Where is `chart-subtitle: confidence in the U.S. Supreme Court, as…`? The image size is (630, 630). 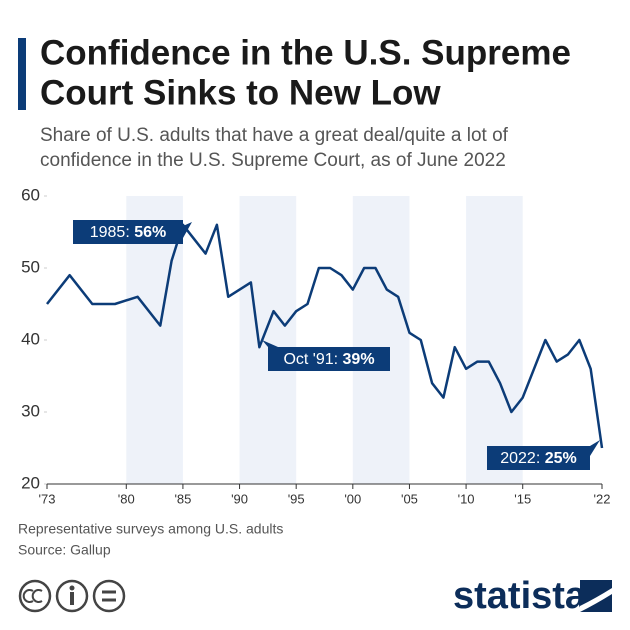
chart-subtitle: confidence in the U.S. Supreme Court, as… is located at coordinates (273, 160).